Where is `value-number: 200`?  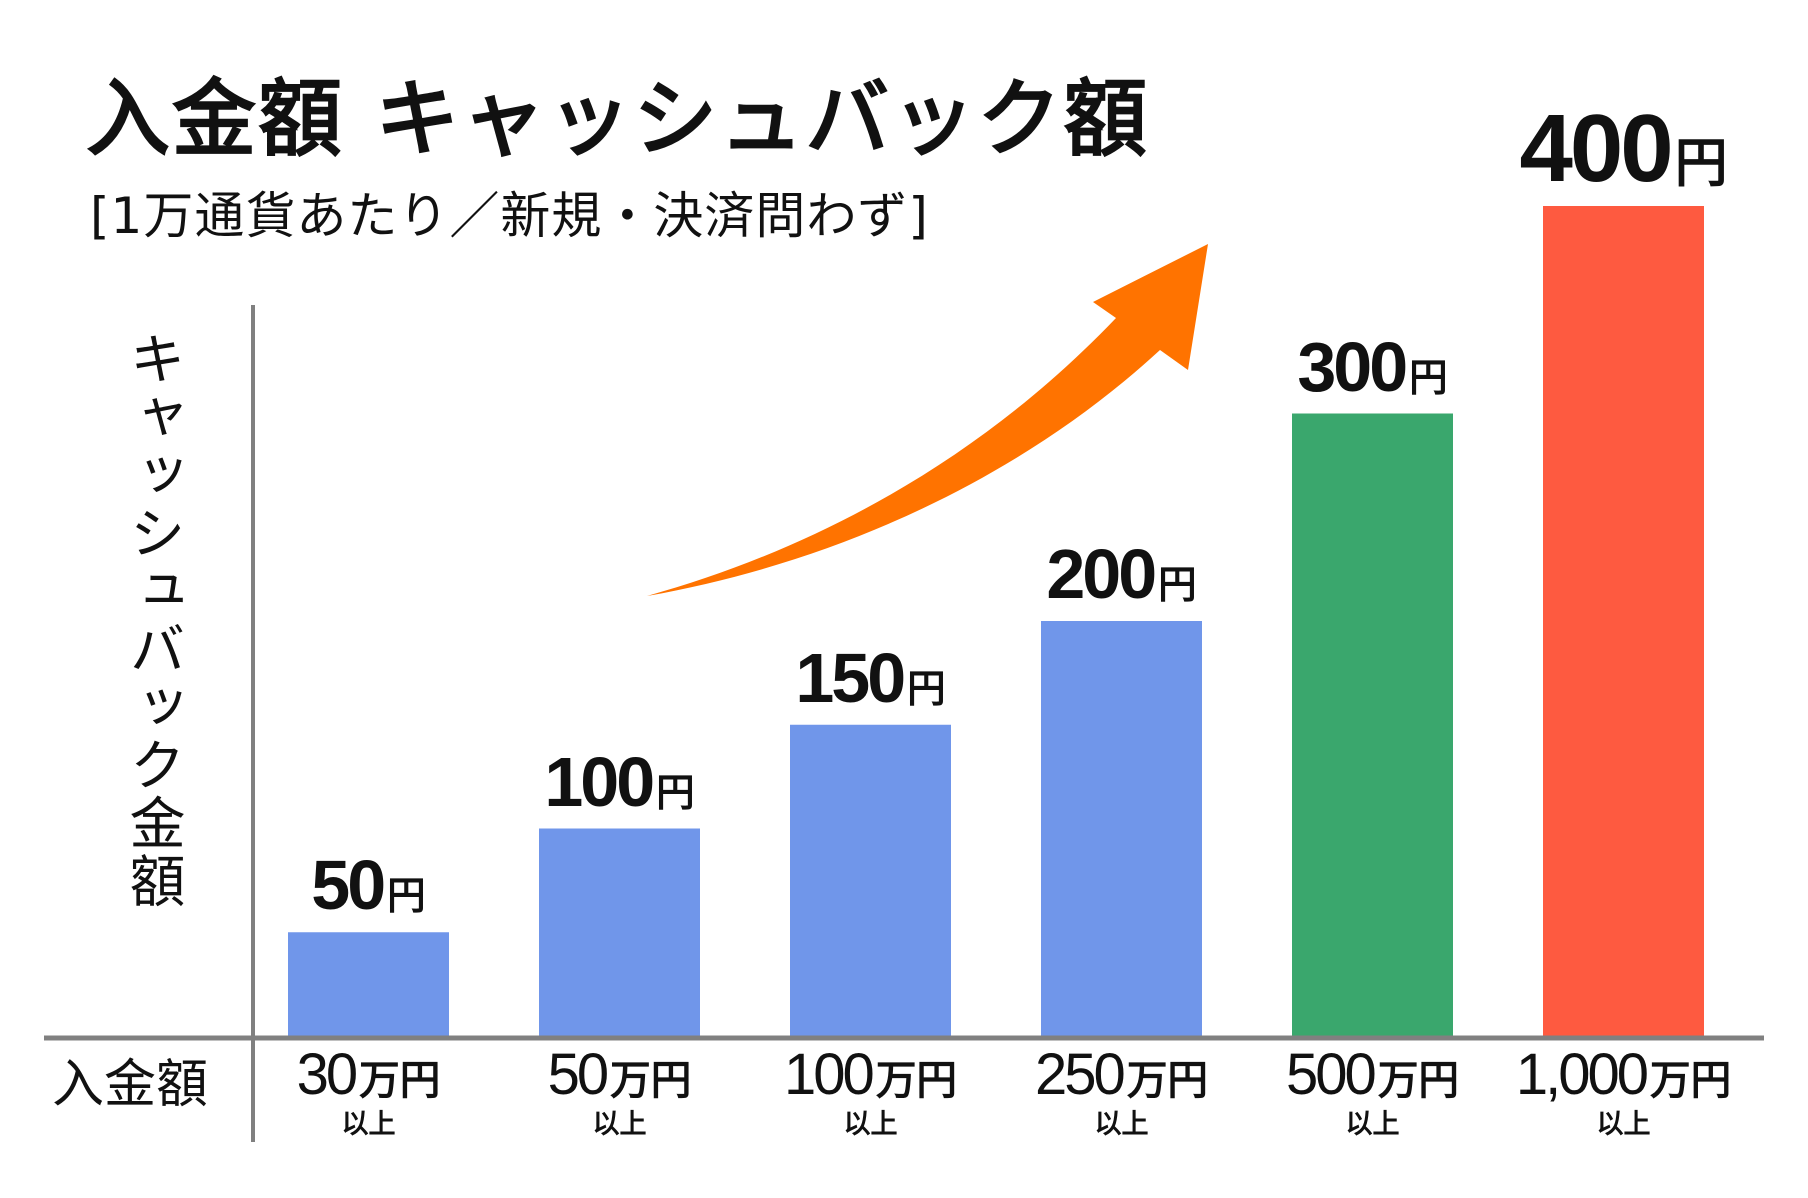
value-number: 200 is located at coordinates (1101, 574).